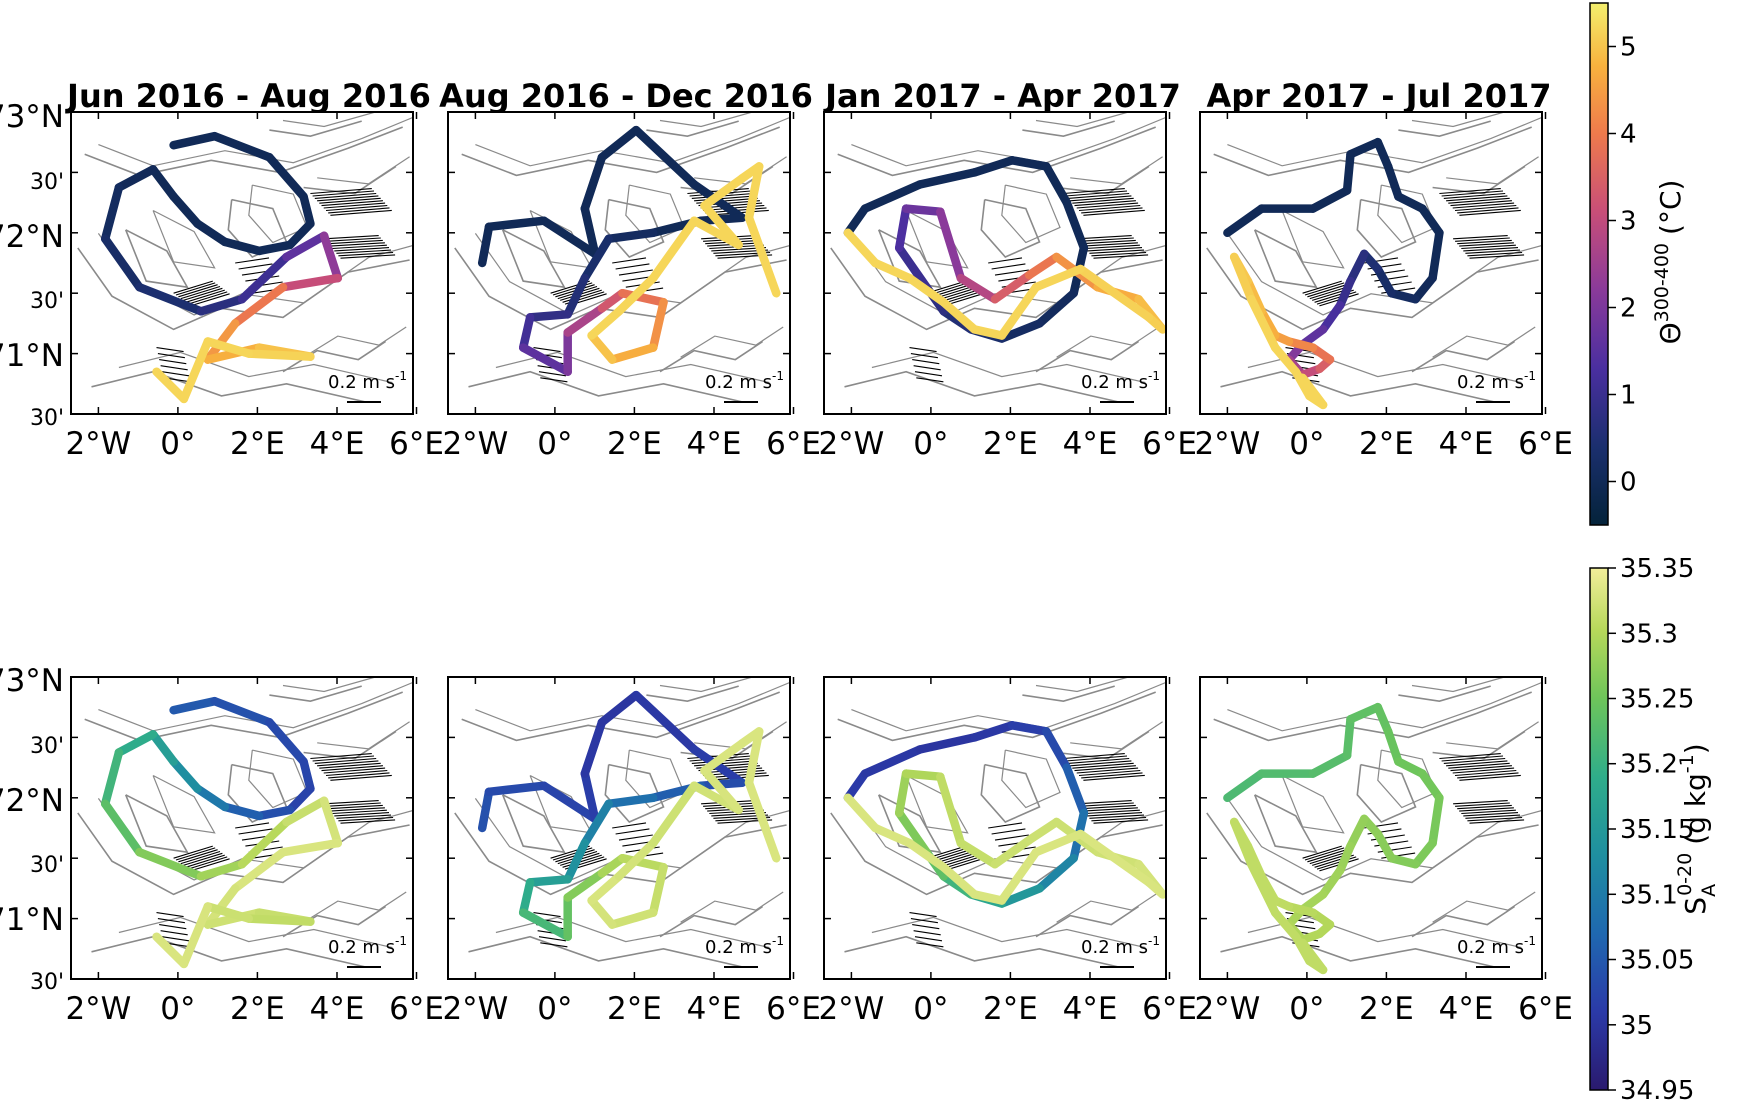 This screenshot has width=1737, height=1102. I want to click on colorbar-thermal, so click(1599, 264).